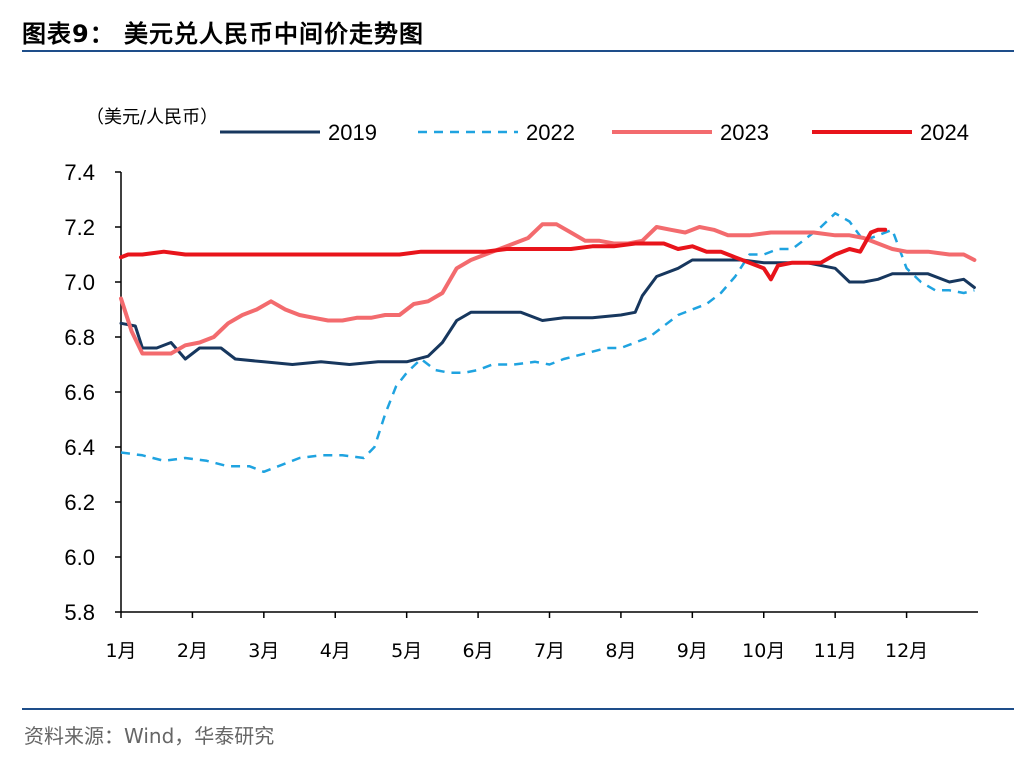 The width and height of the screenshot is (1036, 760). I want to click on x-tick-label: 6月, so click(478, 651).